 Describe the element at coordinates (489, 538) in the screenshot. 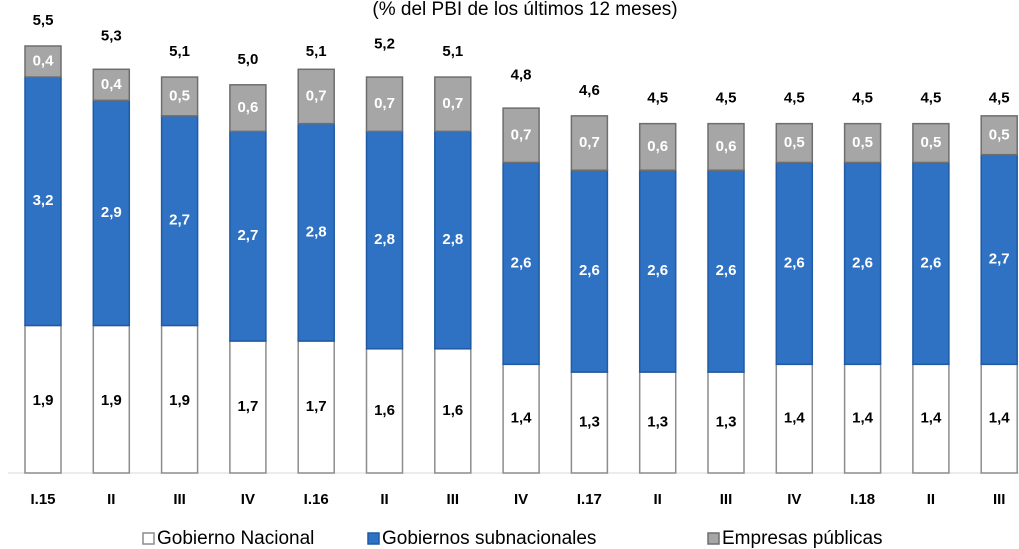

I see `legend-label: Gobiernos subnacionales` at that location.